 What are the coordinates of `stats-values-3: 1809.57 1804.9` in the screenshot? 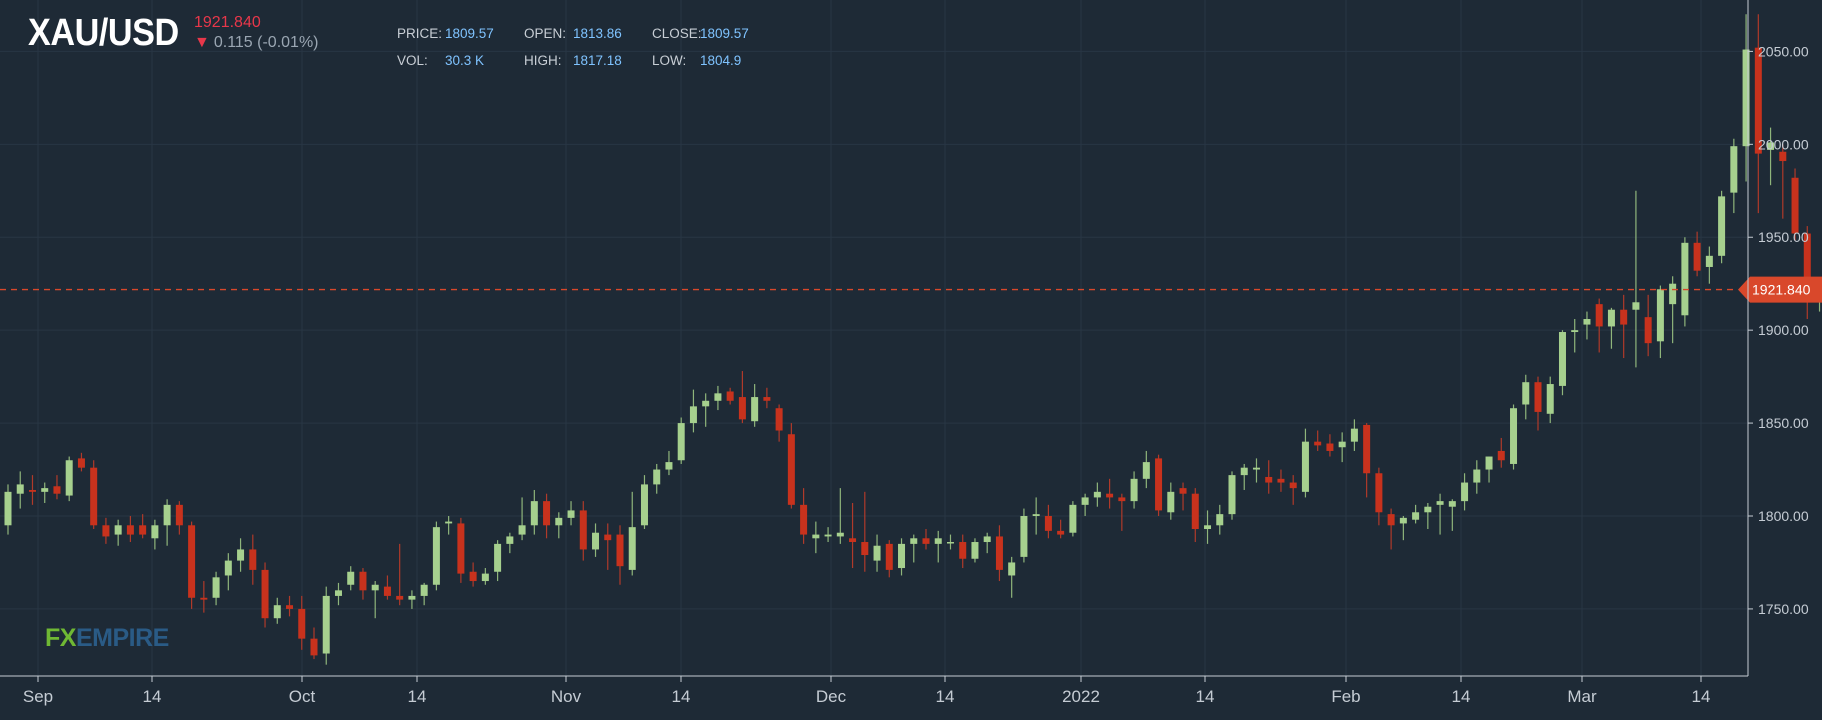 It's located at (724, 47).